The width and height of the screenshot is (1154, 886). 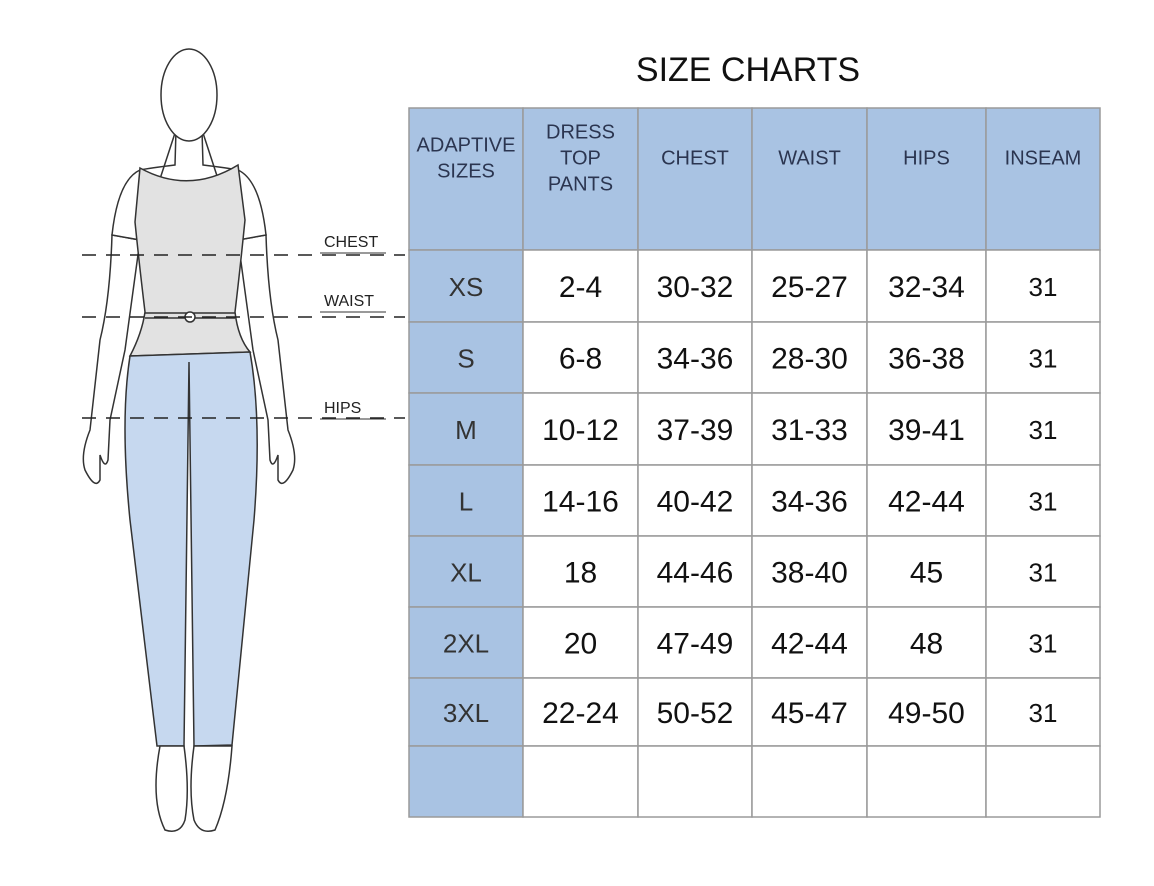 I want to click on size-value: 44-46, so click(x=695, y=572).